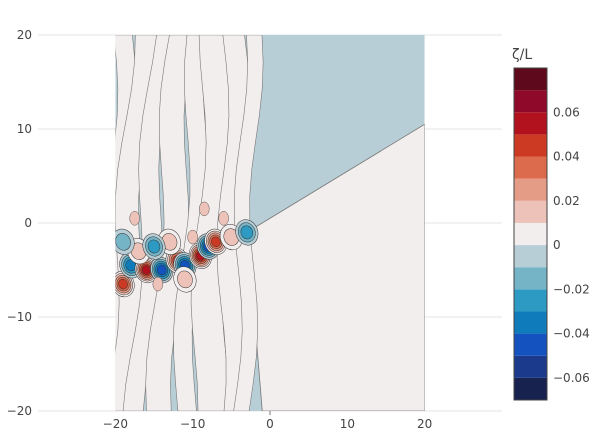  Describe the element at coordinates (115, 424) in the screenshot. I see `x-tick-label: −20` at that location.